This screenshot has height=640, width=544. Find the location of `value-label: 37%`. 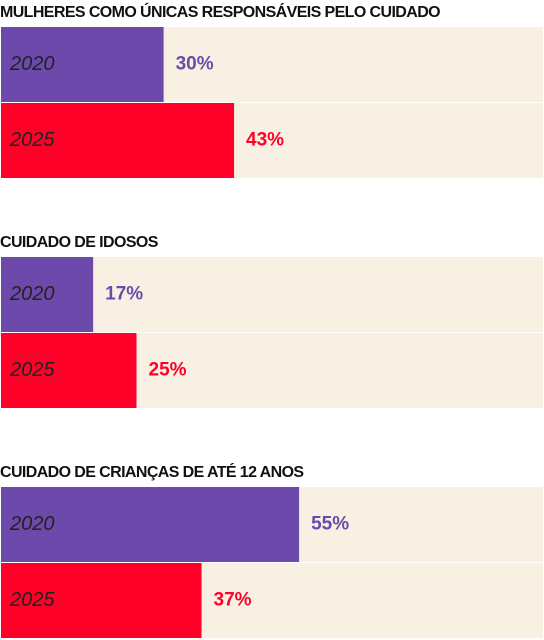

value-label: 37% is located at coordinates (233, 600).